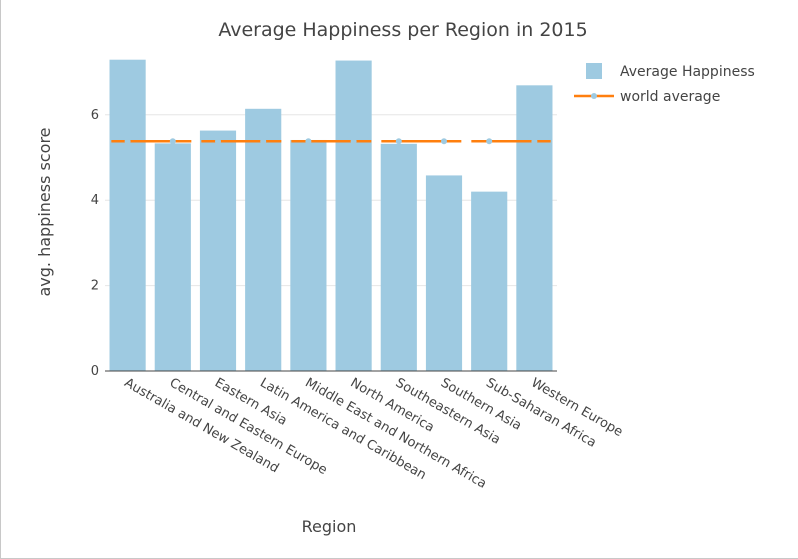 Image resolution: width=798 pixels, height=559 pixels. What do you see at coordinates (329, 526) in the screenshot?
I see `x-axis-title: Region` at bounding box center [329, 526].